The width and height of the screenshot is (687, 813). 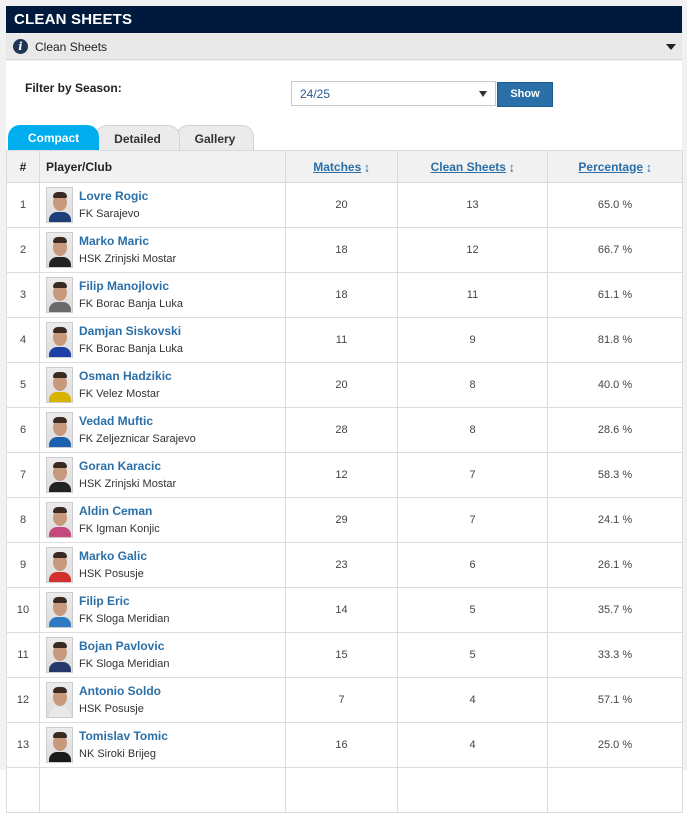 What do you see at coordinates (124, 664) in the screenshot?
I see `club-name: FK Sloga Meridian` at bounding box center [124, 664].